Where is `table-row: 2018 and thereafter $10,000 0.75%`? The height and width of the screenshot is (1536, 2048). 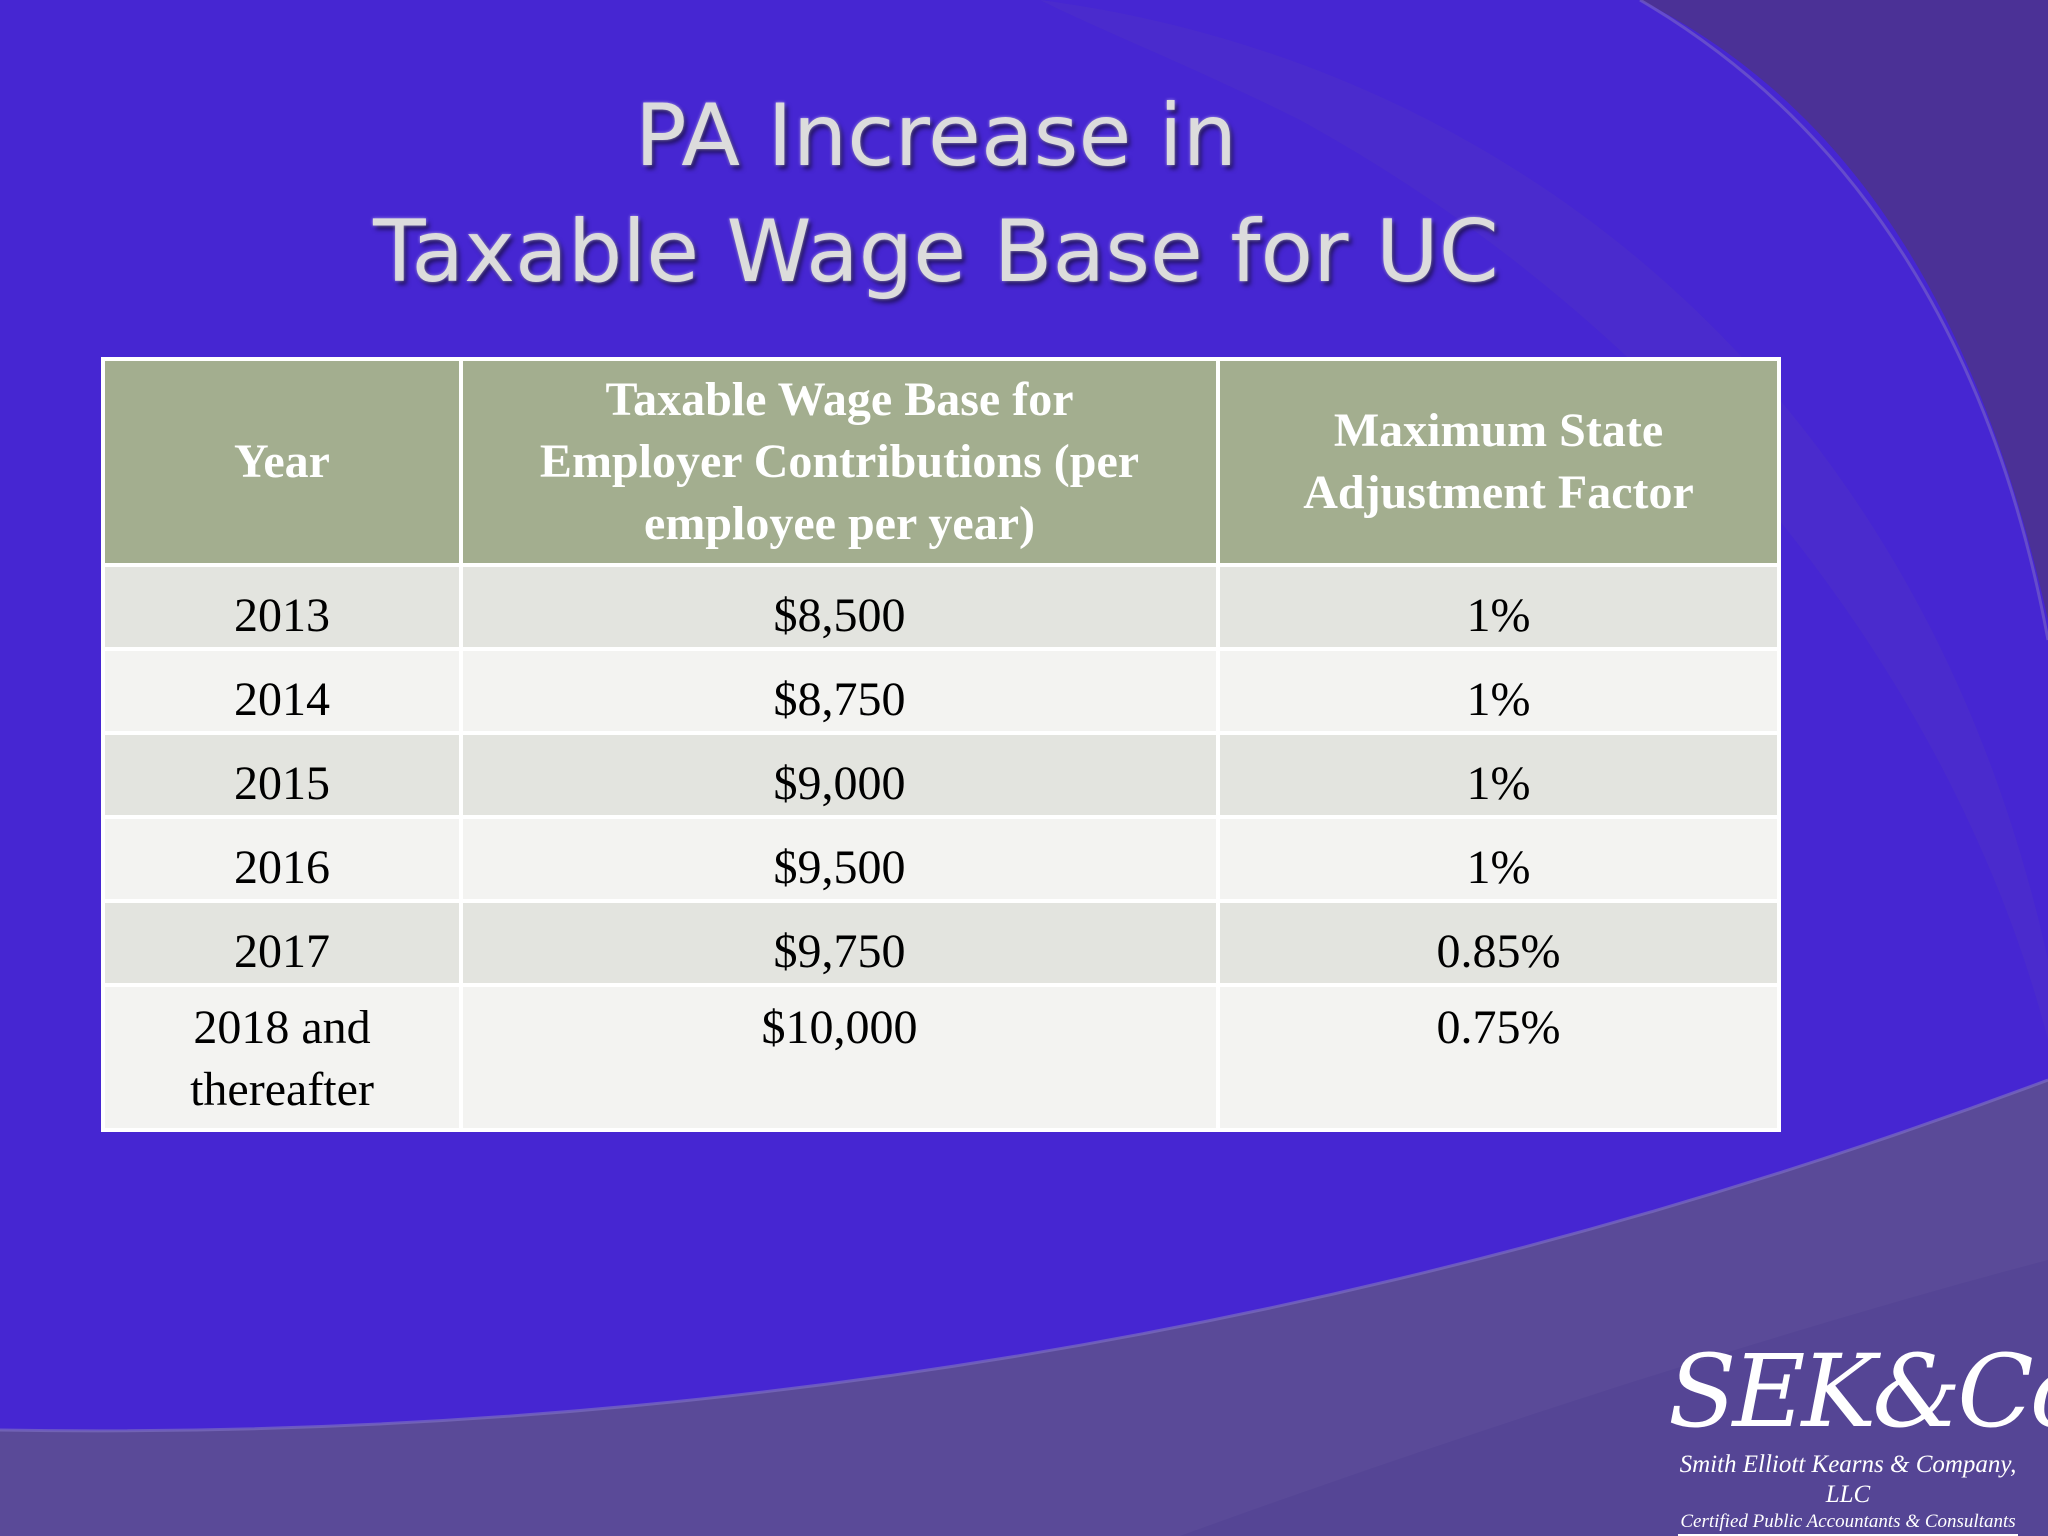 table-row: 2018 and thereafter $10,000 0.75% is located at coordinates (941, 1057).